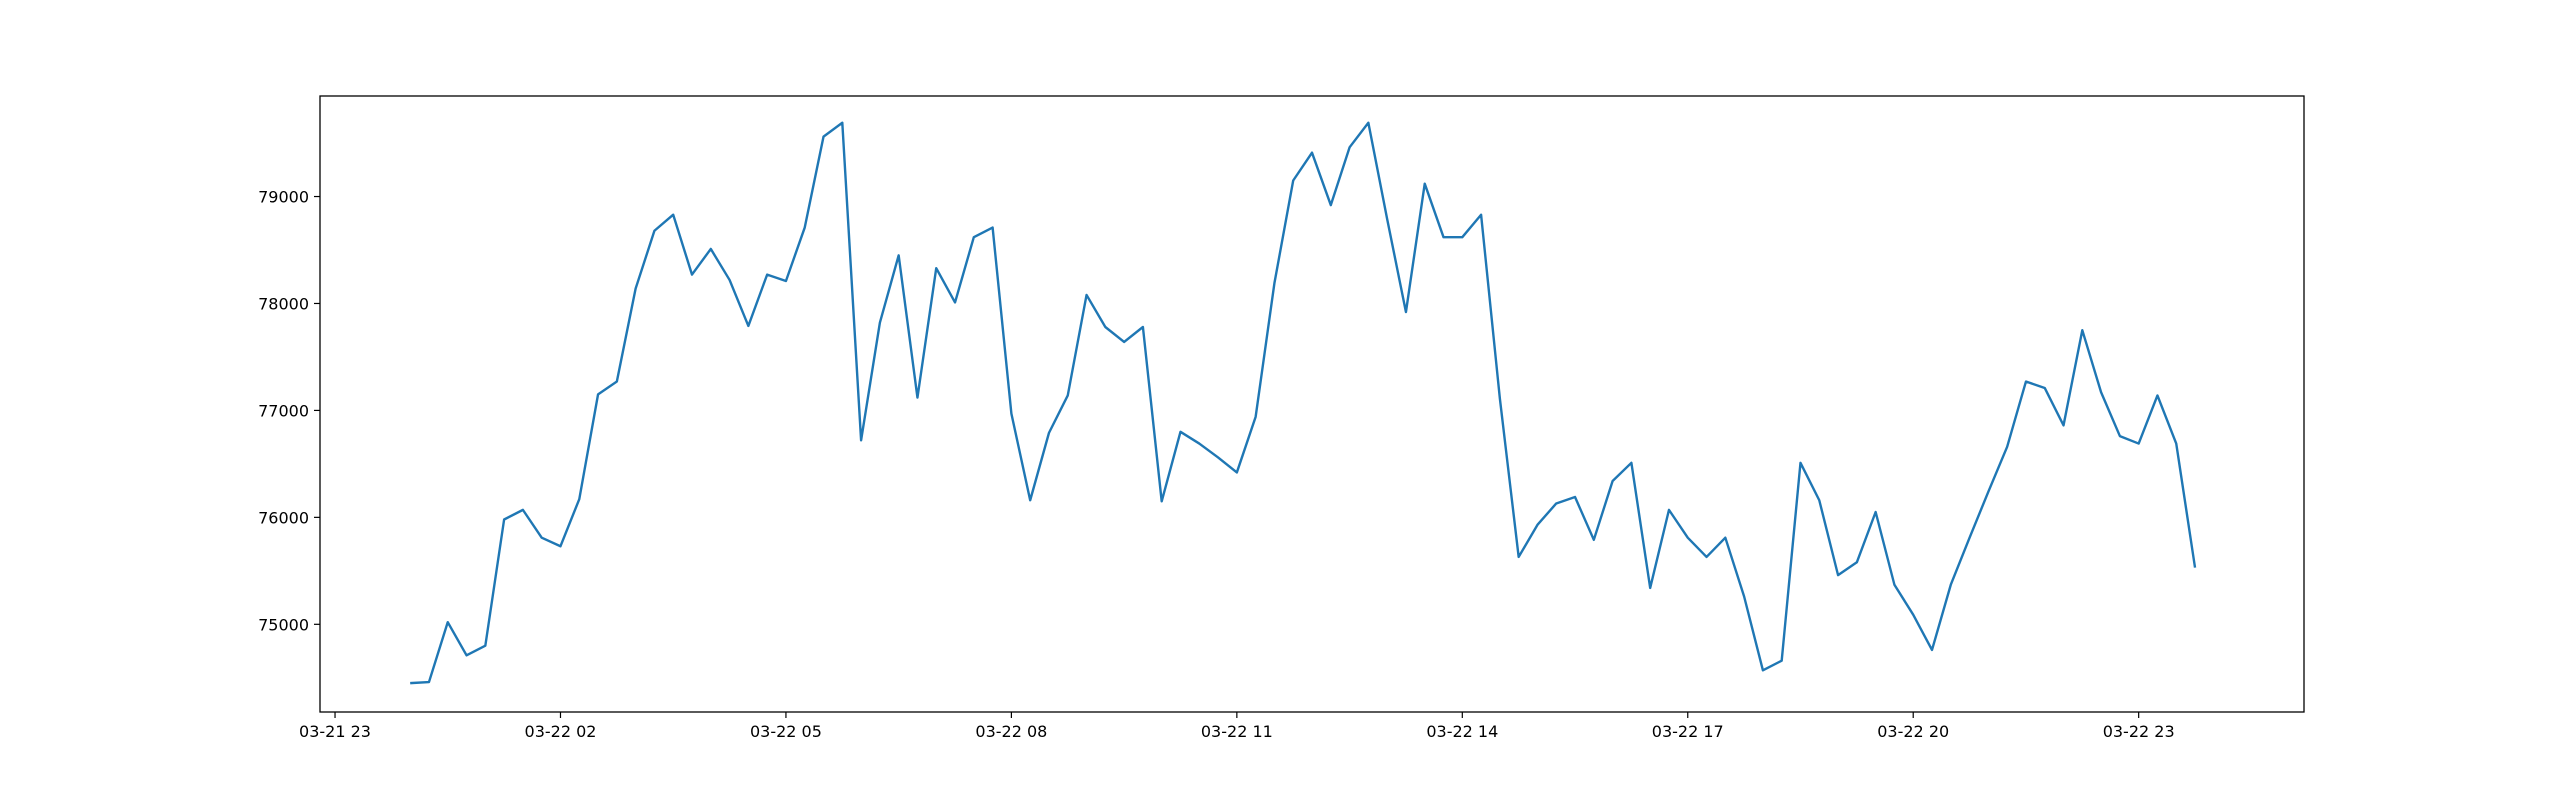  I want to click on x-tick-label: 03-22 05, so click(786, 731).